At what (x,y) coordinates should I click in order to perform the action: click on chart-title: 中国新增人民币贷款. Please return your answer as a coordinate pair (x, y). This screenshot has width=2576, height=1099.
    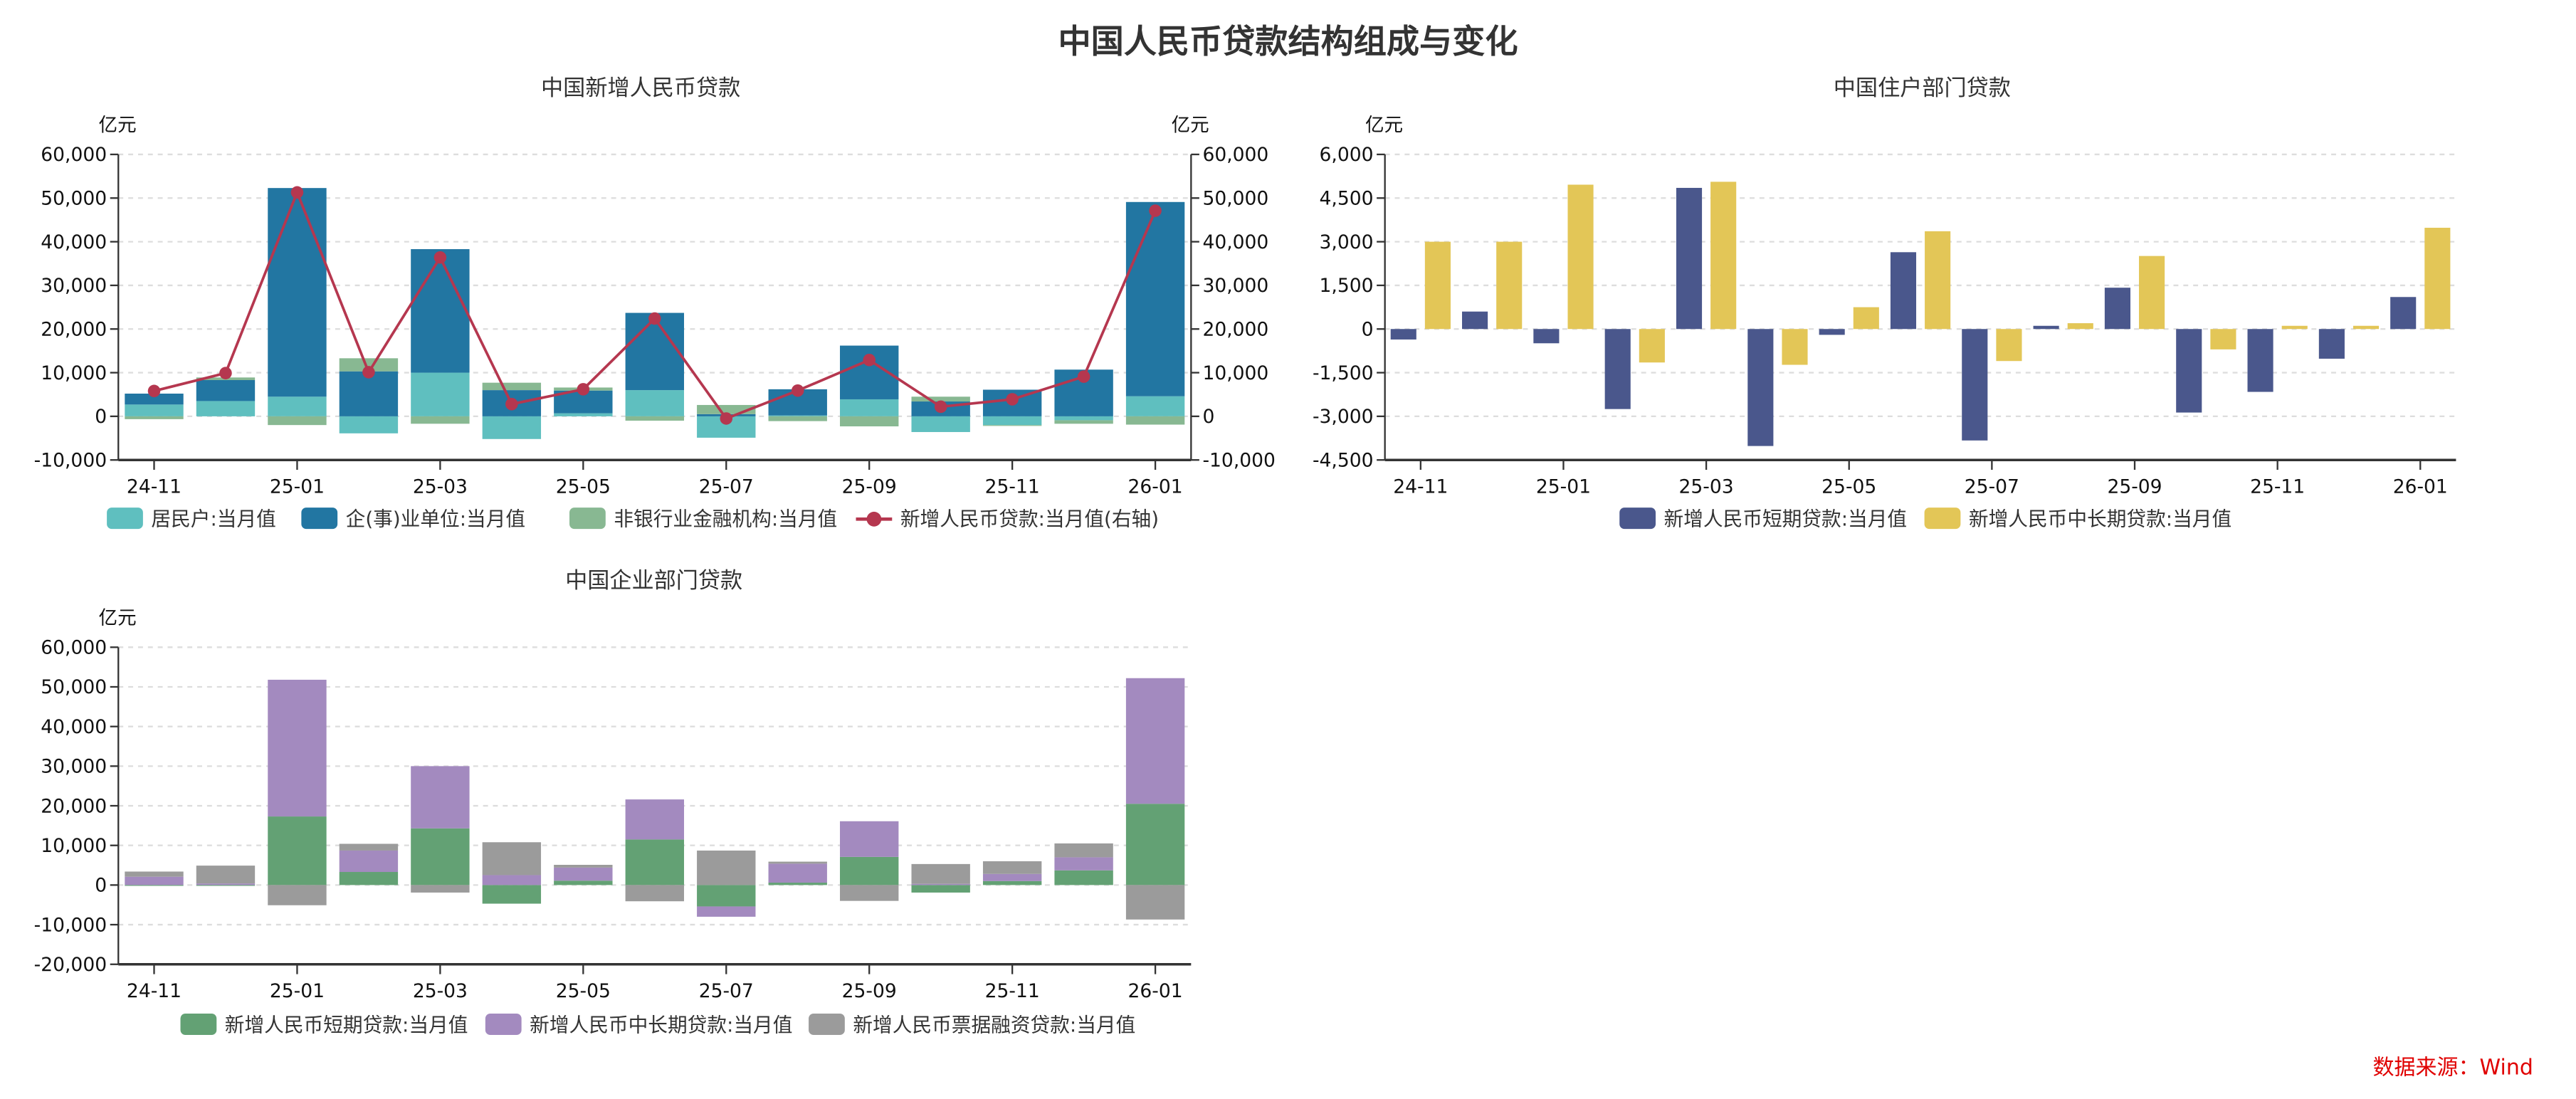
    Looking at the image, I should click on (640, 88).